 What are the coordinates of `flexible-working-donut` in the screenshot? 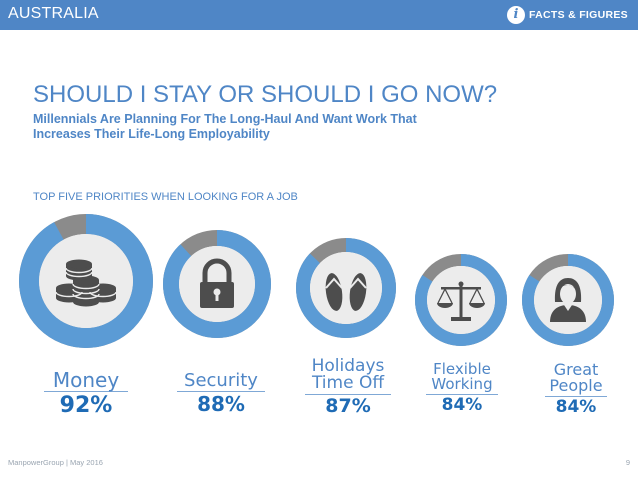 It's located at (461, 300).